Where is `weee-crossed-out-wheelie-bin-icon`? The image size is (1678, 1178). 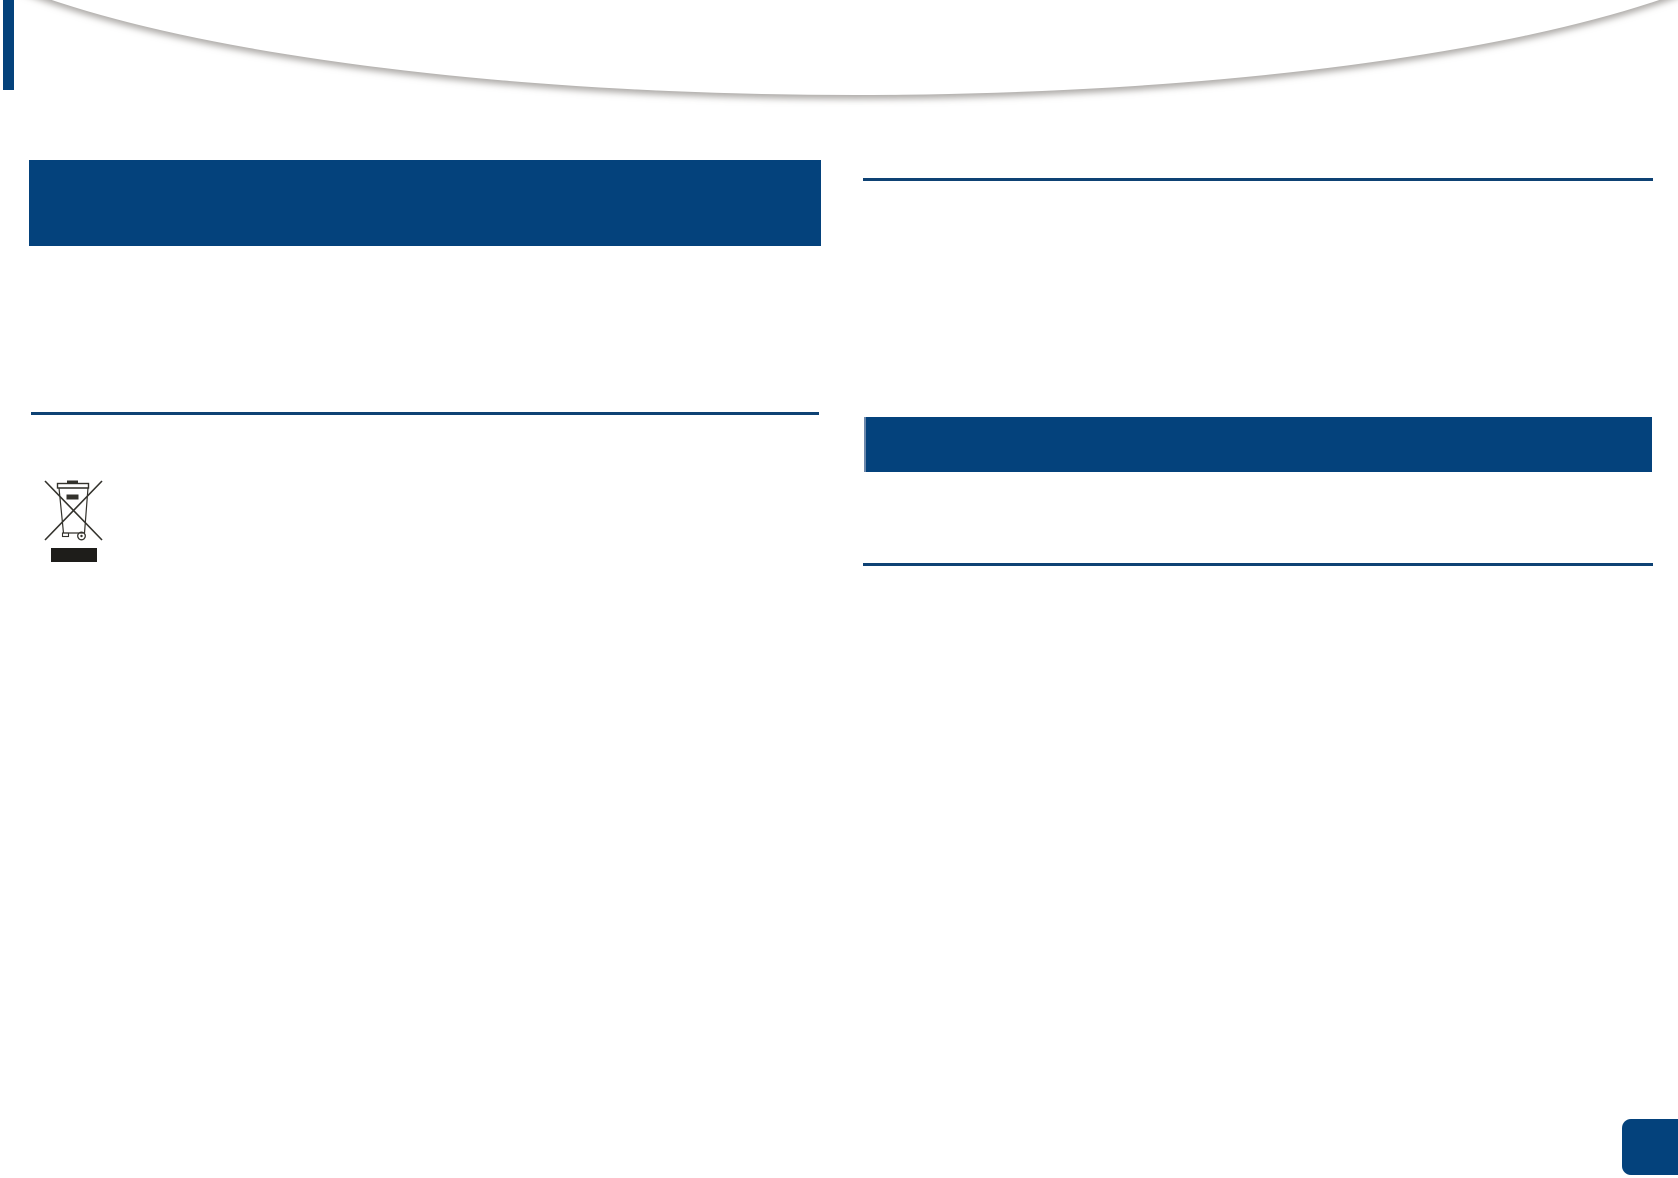
weee-crossed-out-wheelie-bin-icon is located at coordinates (74, 521).